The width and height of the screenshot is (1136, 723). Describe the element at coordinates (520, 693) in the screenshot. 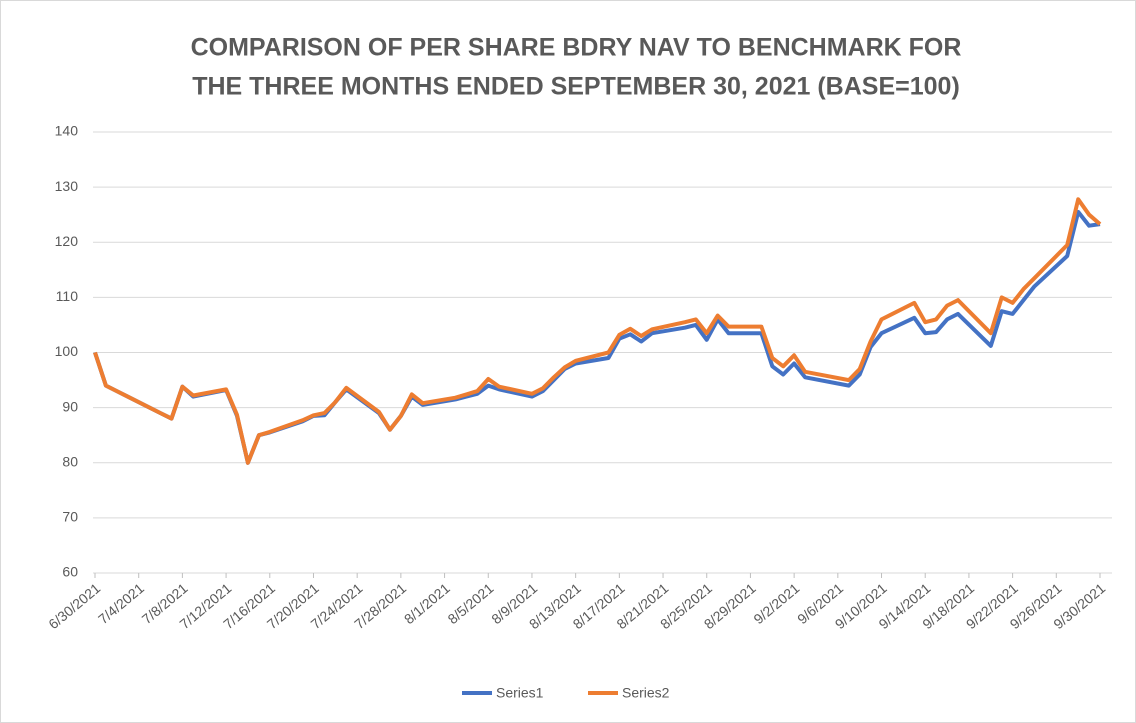

I see `legend-label: Series1` at that location.